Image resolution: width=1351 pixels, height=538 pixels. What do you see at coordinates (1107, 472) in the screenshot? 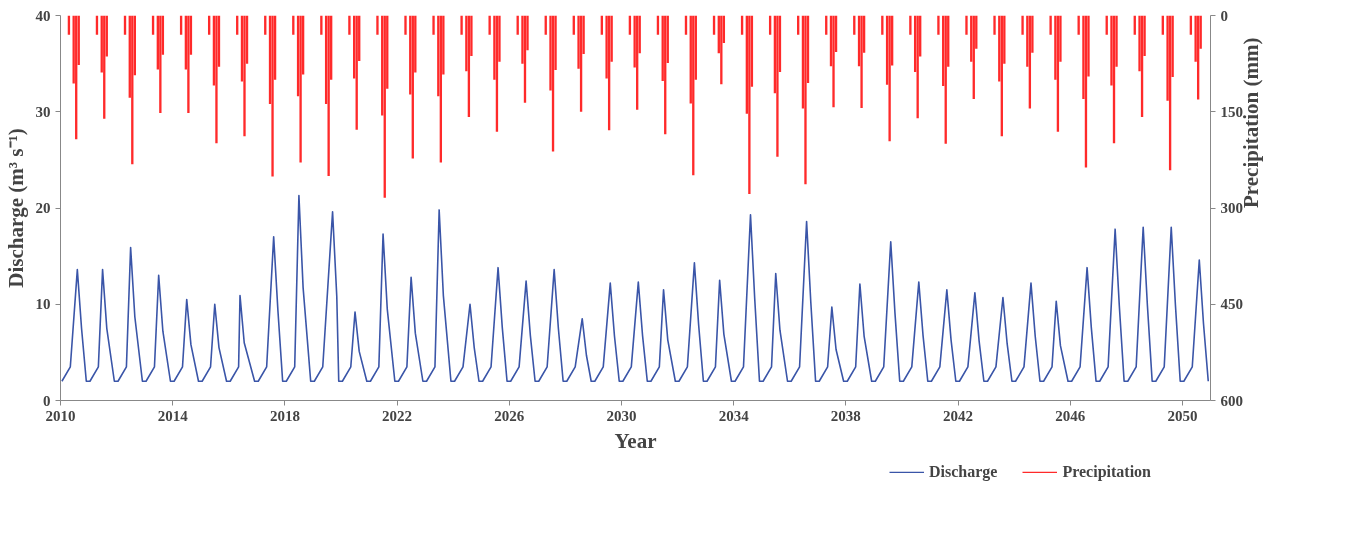
I see `legend-label: Precipitation` at bounding box center [1107, 472].